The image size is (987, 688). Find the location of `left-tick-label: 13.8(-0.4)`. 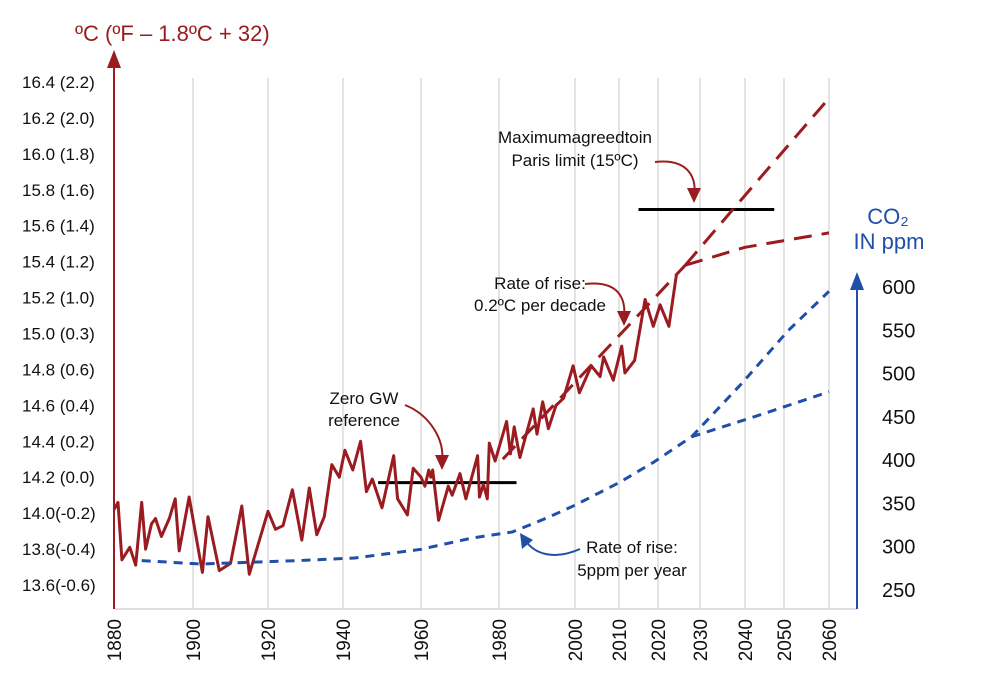

left-tick-label: 13.8(-0.4) is located at coordinates (59, 549).